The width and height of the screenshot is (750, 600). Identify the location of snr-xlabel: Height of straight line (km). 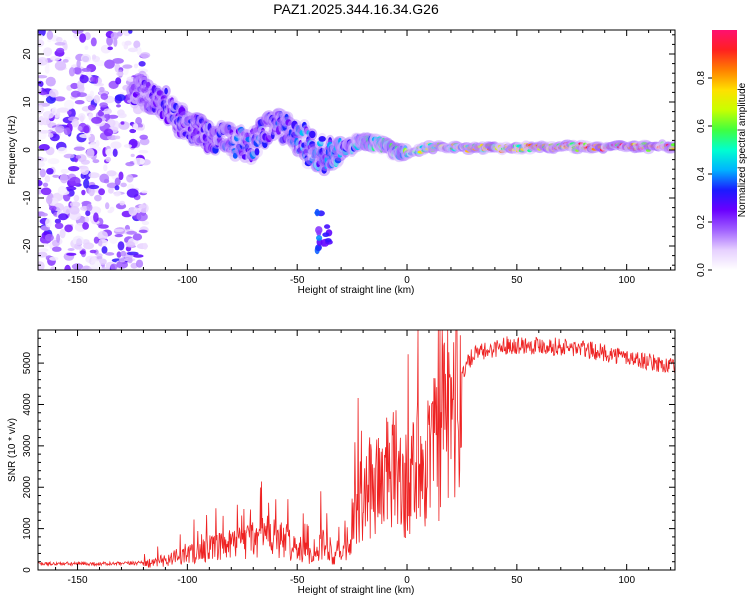
(356, 590).